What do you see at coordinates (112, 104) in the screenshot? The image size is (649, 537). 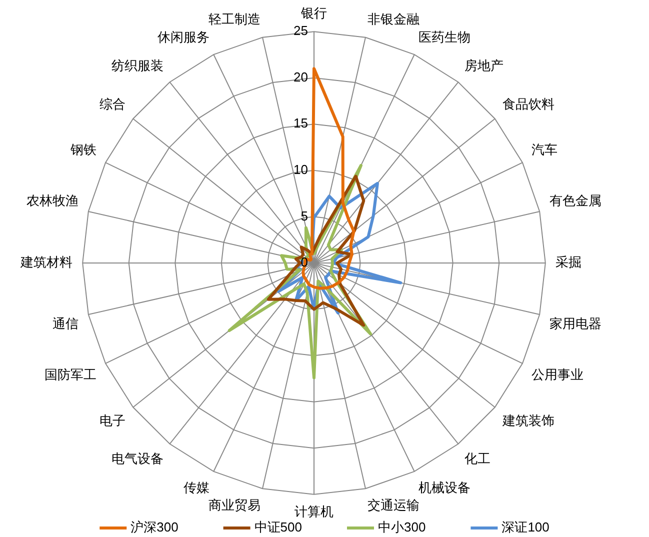 I see `spoke-label: 综合` at bounding box center [112, 104].